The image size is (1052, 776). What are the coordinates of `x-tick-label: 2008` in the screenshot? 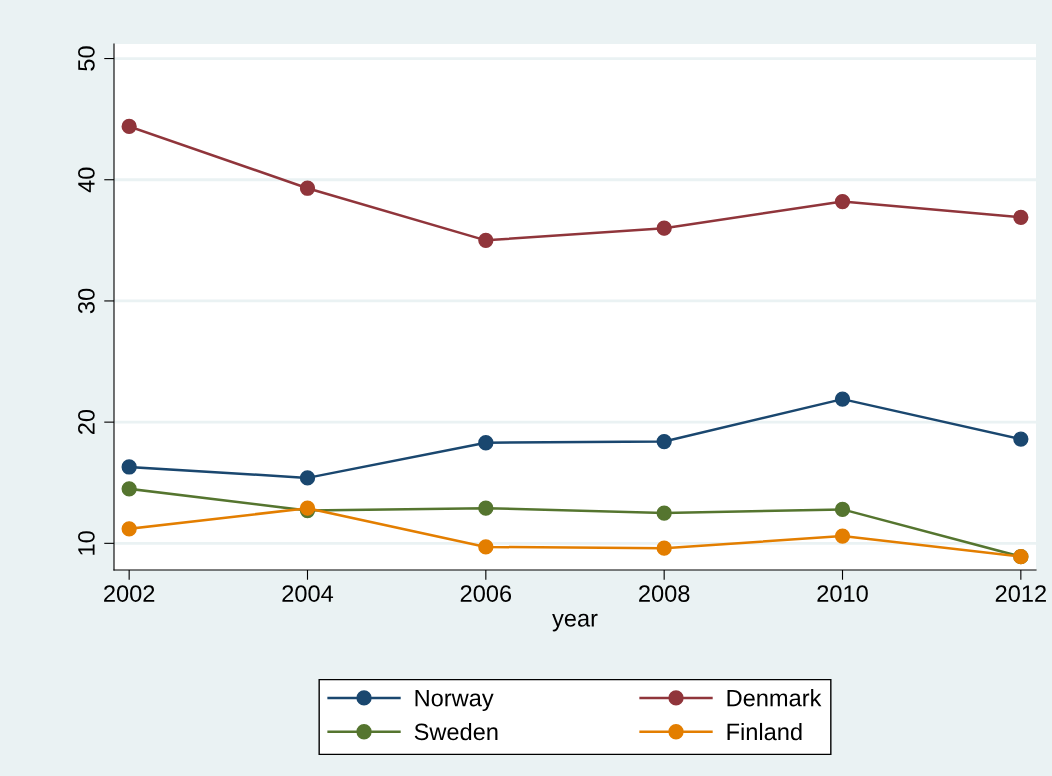 It's located at (664, 593).